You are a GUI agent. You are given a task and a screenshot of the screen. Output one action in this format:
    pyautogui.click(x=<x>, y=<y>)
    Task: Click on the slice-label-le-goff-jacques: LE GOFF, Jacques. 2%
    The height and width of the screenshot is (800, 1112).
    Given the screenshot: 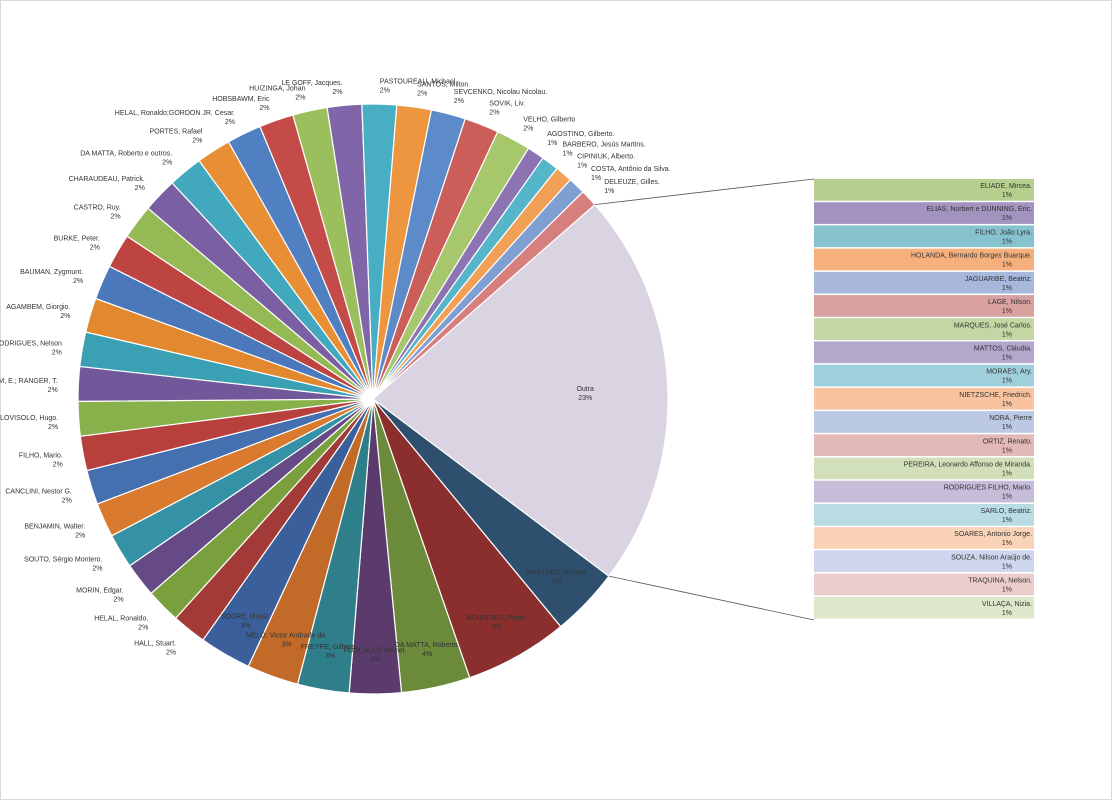 What is the action you would take?
    pyautogui.click(x=311, y=88)
    